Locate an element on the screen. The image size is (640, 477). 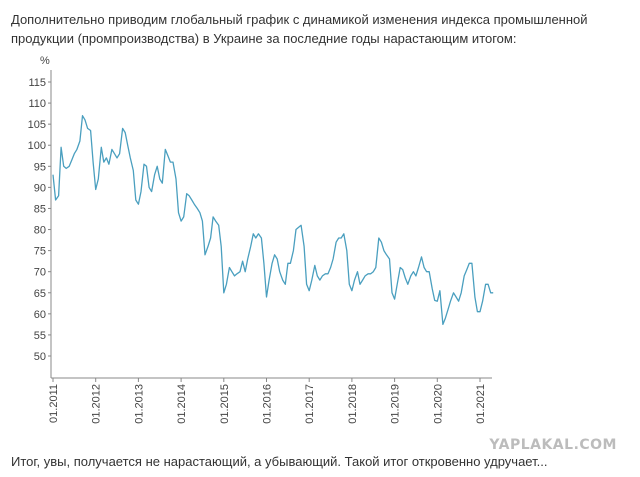
x-tick-label: 01.2017 is located at coordinates (310, 404).